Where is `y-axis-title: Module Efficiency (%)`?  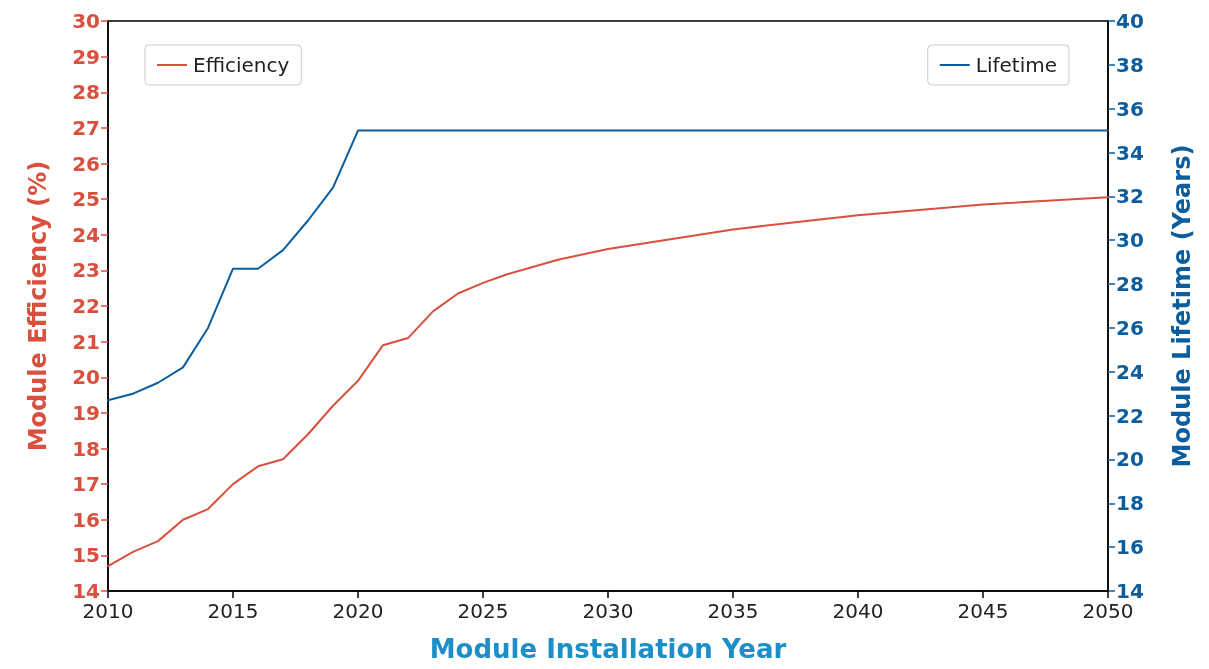 y-axis-title: Module Efficiency (%) is located at coordinates (38, 306).